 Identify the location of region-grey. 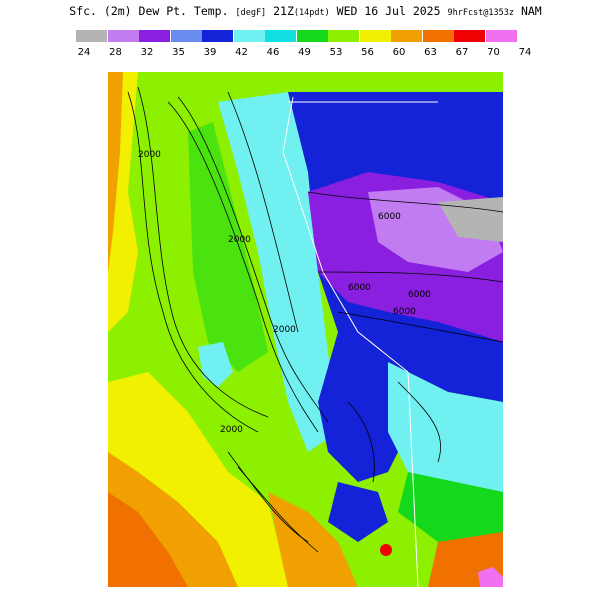
(470, 219).